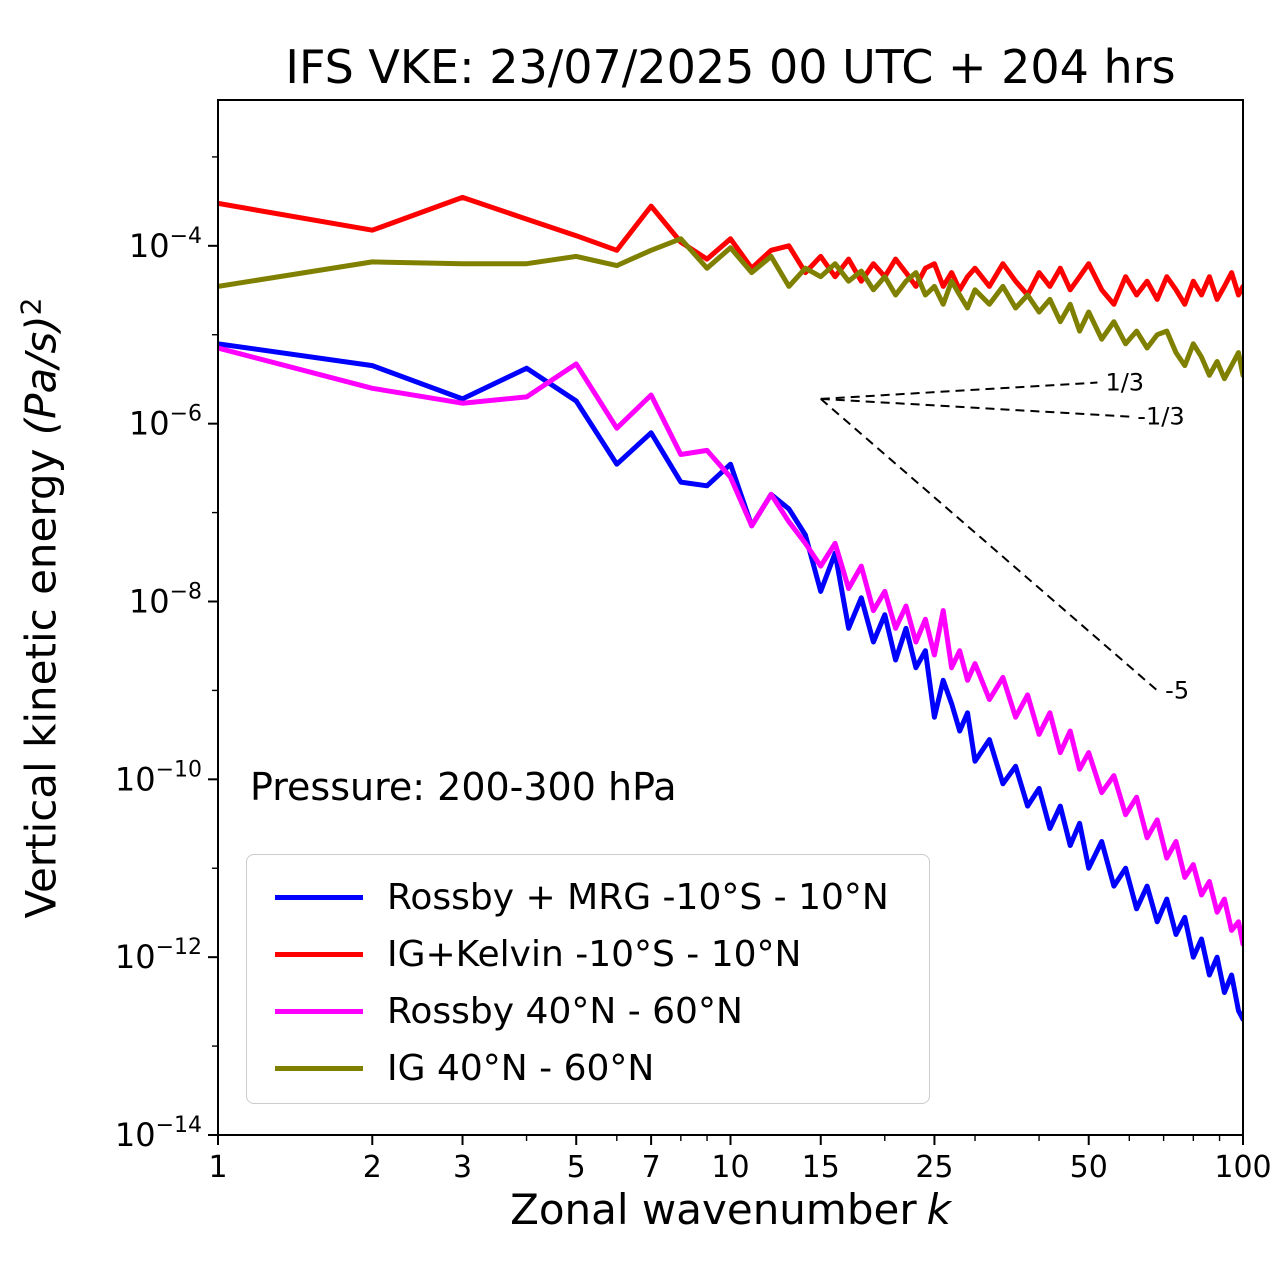  Describe the element at coordinates (651, 1167) in the screenshot. I see `x-tick-label: 7` at that location.